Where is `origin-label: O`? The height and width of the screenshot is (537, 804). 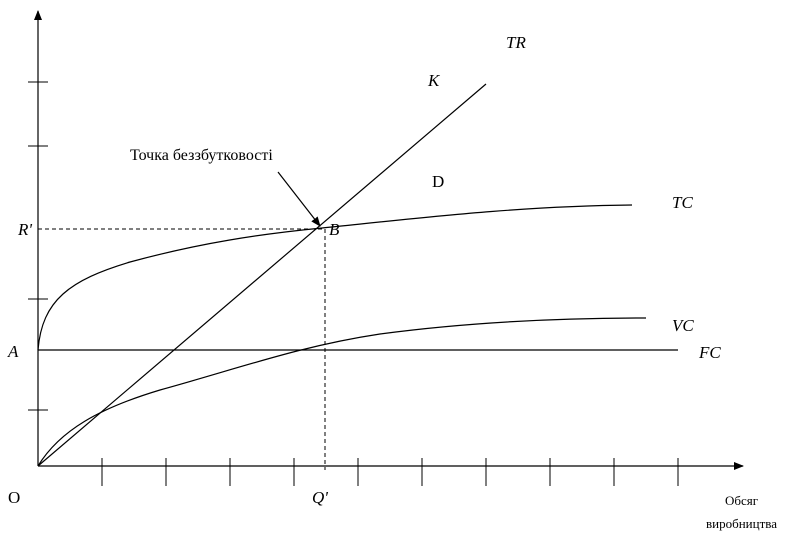 origin-label: O is located at coordinates (14, 497).